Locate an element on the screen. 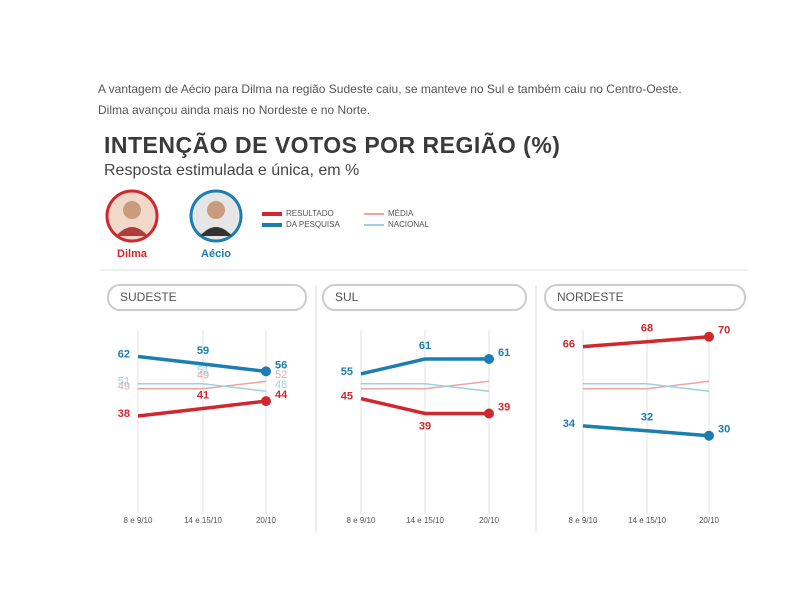 Image resolution: width=800 pixels, height=600 pixels. legend-label: DA PESQUISA is located at coordinates (313, 224).